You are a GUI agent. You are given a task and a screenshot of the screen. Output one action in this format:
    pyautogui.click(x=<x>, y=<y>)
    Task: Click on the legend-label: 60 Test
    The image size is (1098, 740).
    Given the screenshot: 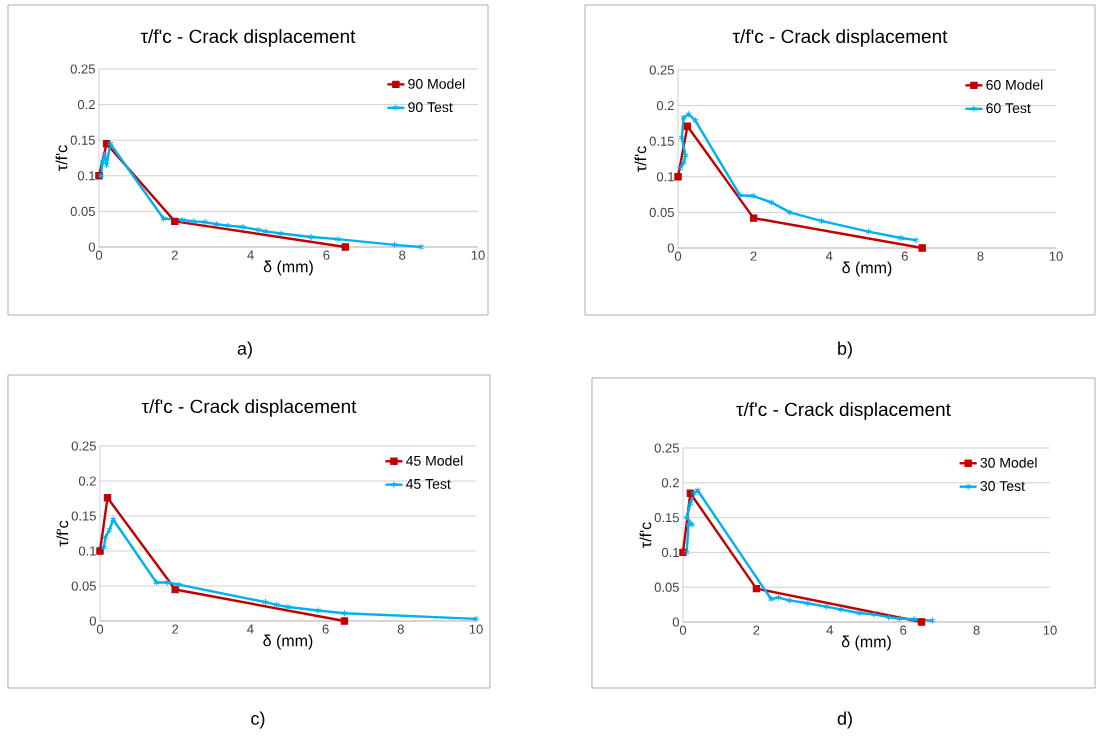 What is the action you would take?
    pyautogui.click(x=1008, y=108)
    